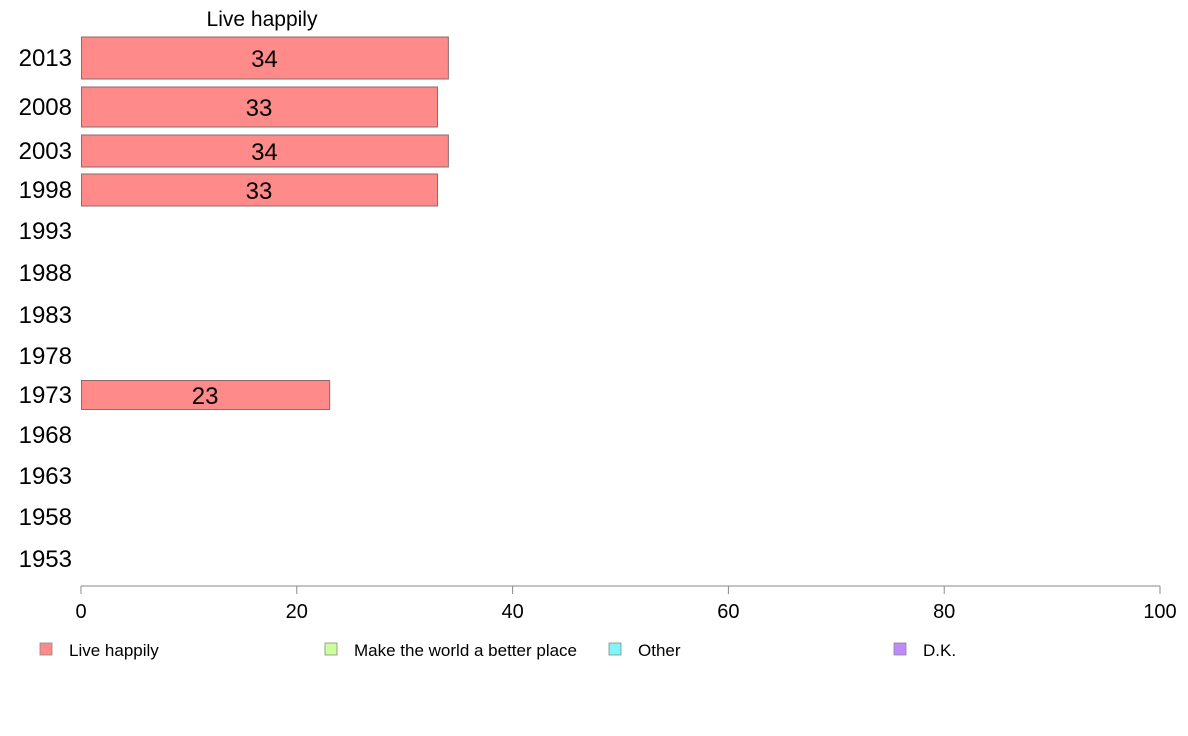 Image resolution: width=1188 pixels, height=736 pixels. Describe the element at coordinates (45, 151) in the screenshot. I see `year-label: 2003` at that location.